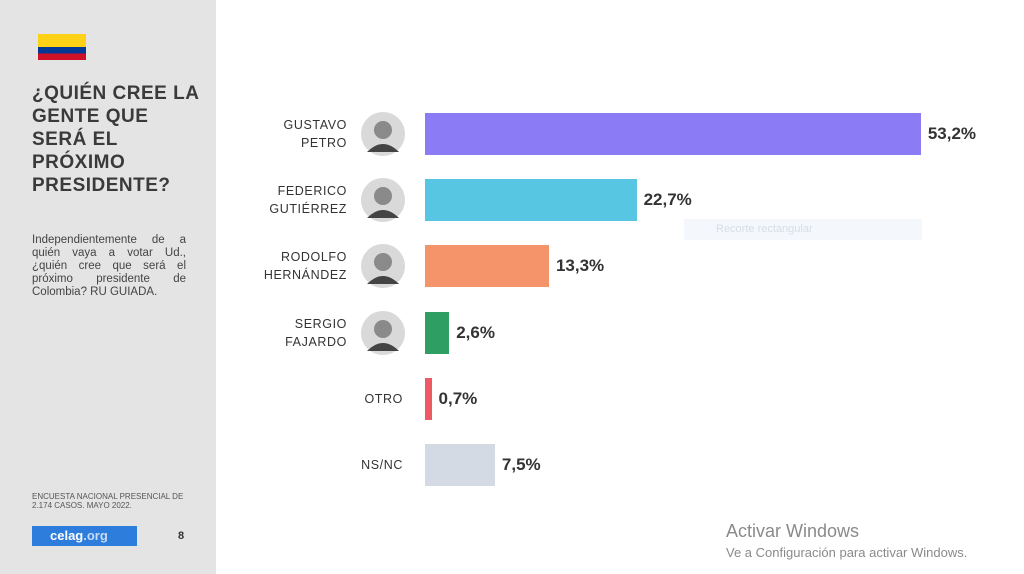  Describe the element at coordinates (803, 229) in the screenshot. I see `snip-tooltip: Recorte rectangular` at that location.